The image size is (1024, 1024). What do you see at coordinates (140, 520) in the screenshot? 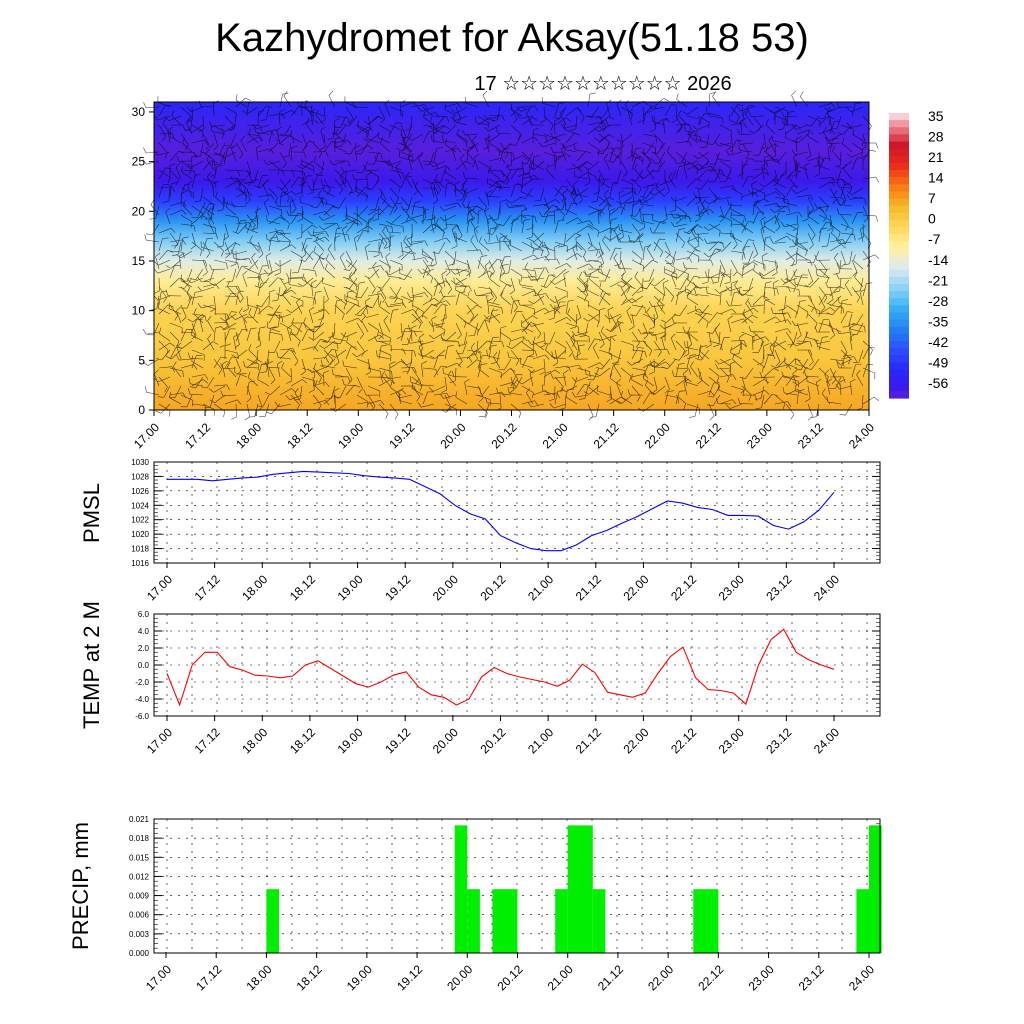
I see `y-tick-label: 1022` at bounding box center [140, 520].